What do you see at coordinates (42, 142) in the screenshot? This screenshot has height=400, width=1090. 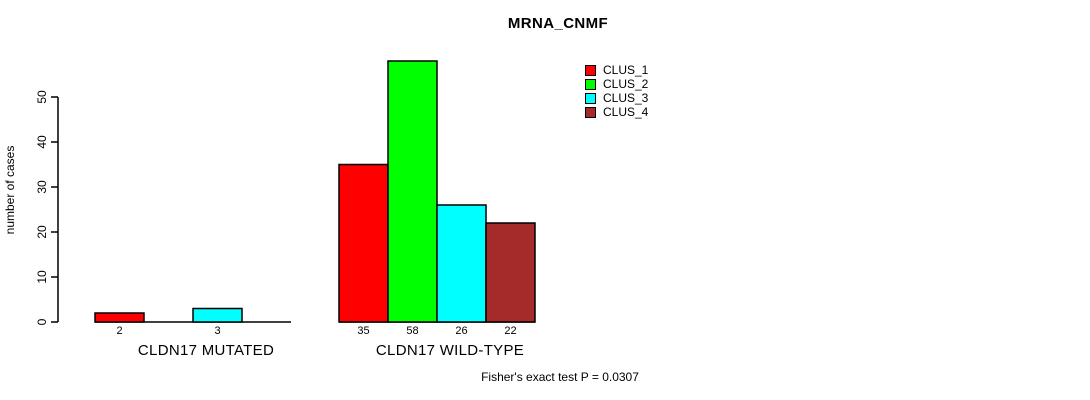 I see `y-tick-label: 40` at bounding box center [42, 142].